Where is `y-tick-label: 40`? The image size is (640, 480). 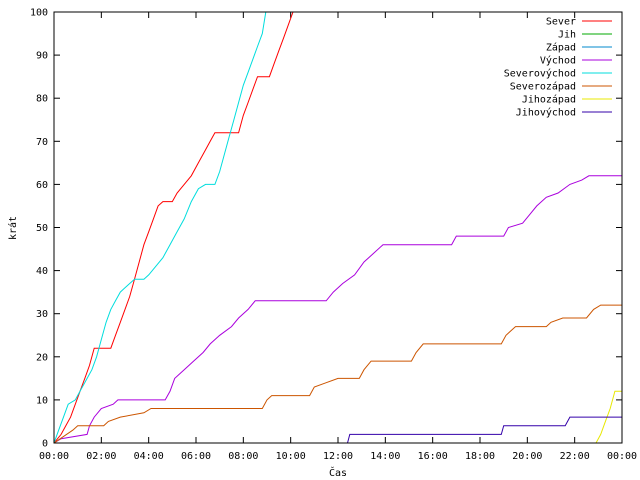 y-tick-label: 40 is located at coordinates (42, 271).